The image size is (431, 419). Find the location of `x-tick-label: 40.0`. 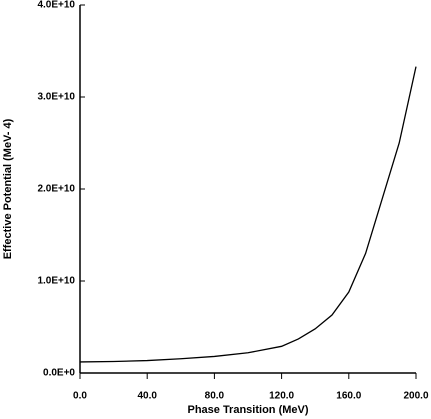

x-tick-label: 40.0 is located at coordinates (147, 396).